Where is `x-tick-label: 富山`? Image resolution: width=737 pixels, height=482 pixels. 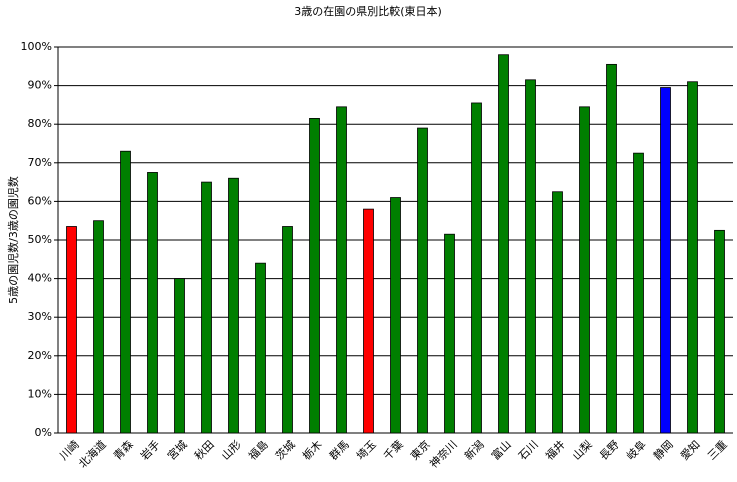 x-tick-label: 富山 is located at coordinates (500, 449).